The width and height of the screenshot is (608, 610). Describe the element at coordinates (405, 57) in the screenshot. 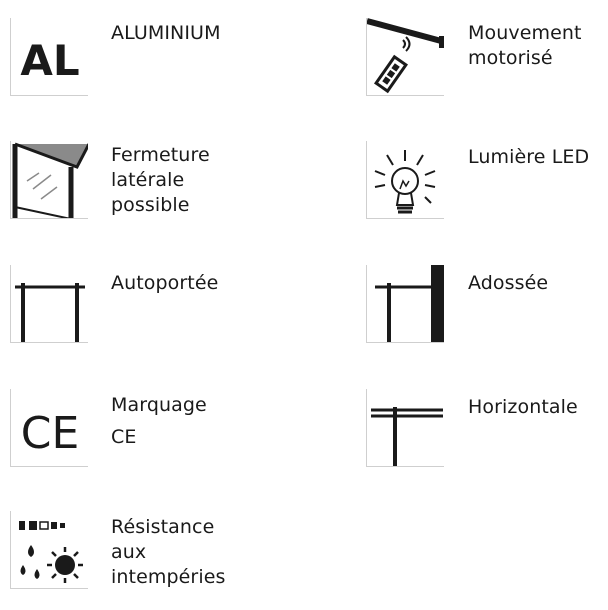

I see `remote-control-icon` at that location.